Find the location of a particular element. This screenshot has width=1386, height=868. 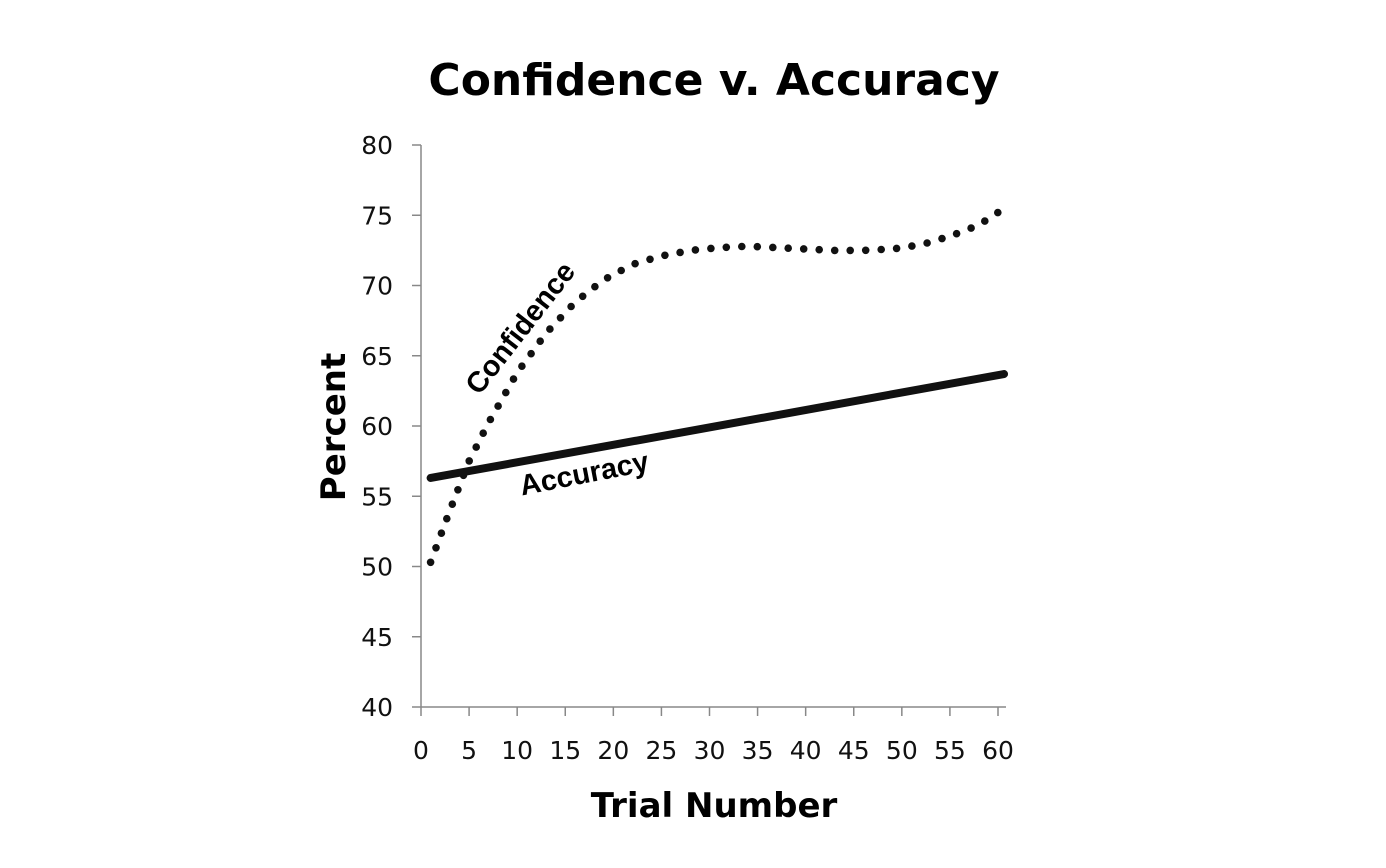

y-tick-label: 75 is located at coordinates (377, 215).